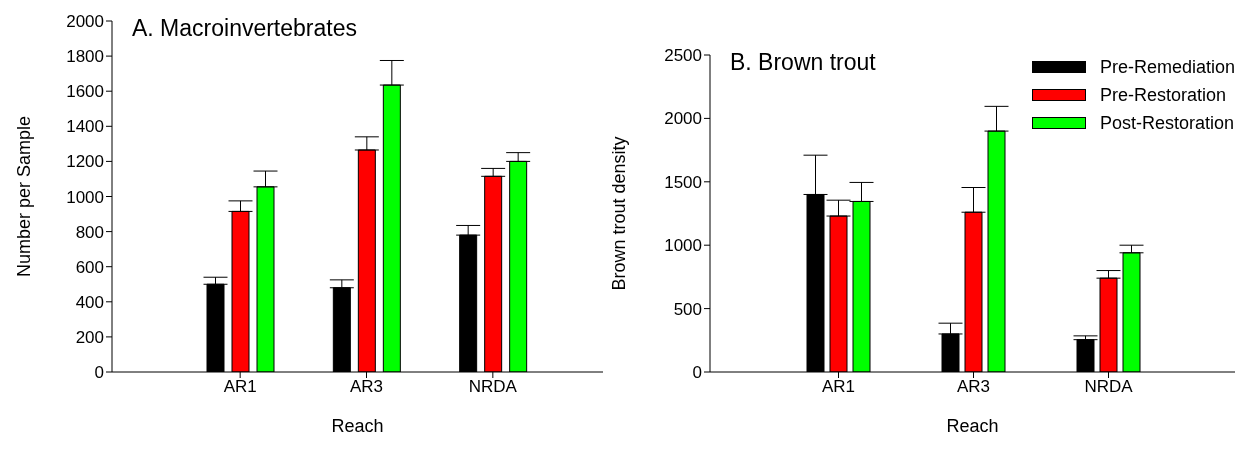 The height and width of the screenshot is (453, 1243). What do you see at coordinates (619, 213) in the screenshot?
I see `y-axis-title: Brown trout density` at bounding box center [619, 213].